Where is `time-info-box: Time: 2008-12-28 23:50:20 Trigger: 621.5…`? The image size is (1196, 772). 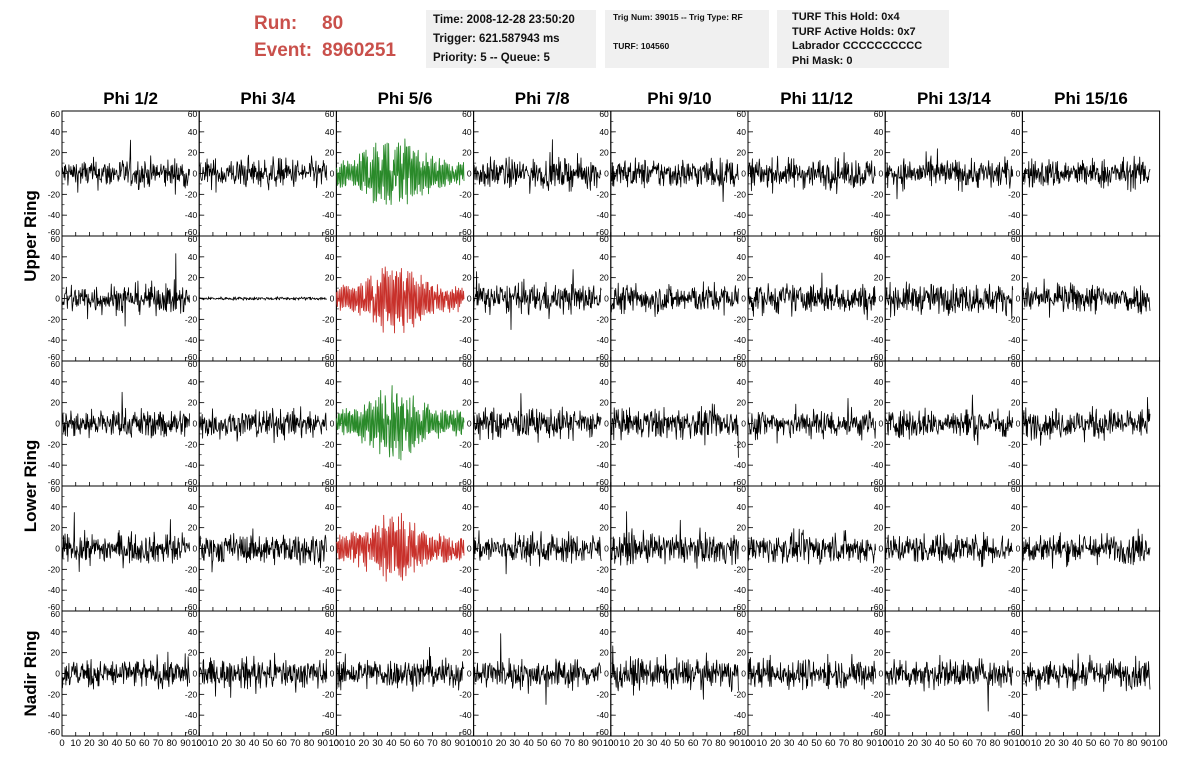
time-info-box: Time: 2008-12-28 23:50:20 Trigger: 621.5… is located at coordinates (511, 39).